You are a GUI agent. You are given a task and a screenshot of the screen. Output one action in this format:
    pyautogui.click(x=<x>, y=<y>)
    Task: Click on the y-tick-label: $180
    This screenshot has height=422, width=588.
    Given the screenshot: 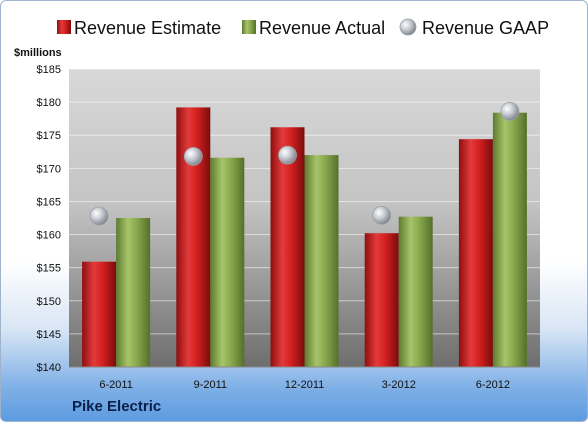 What is the action you would take?
    pyautogui.click(x=49, y=103)
    